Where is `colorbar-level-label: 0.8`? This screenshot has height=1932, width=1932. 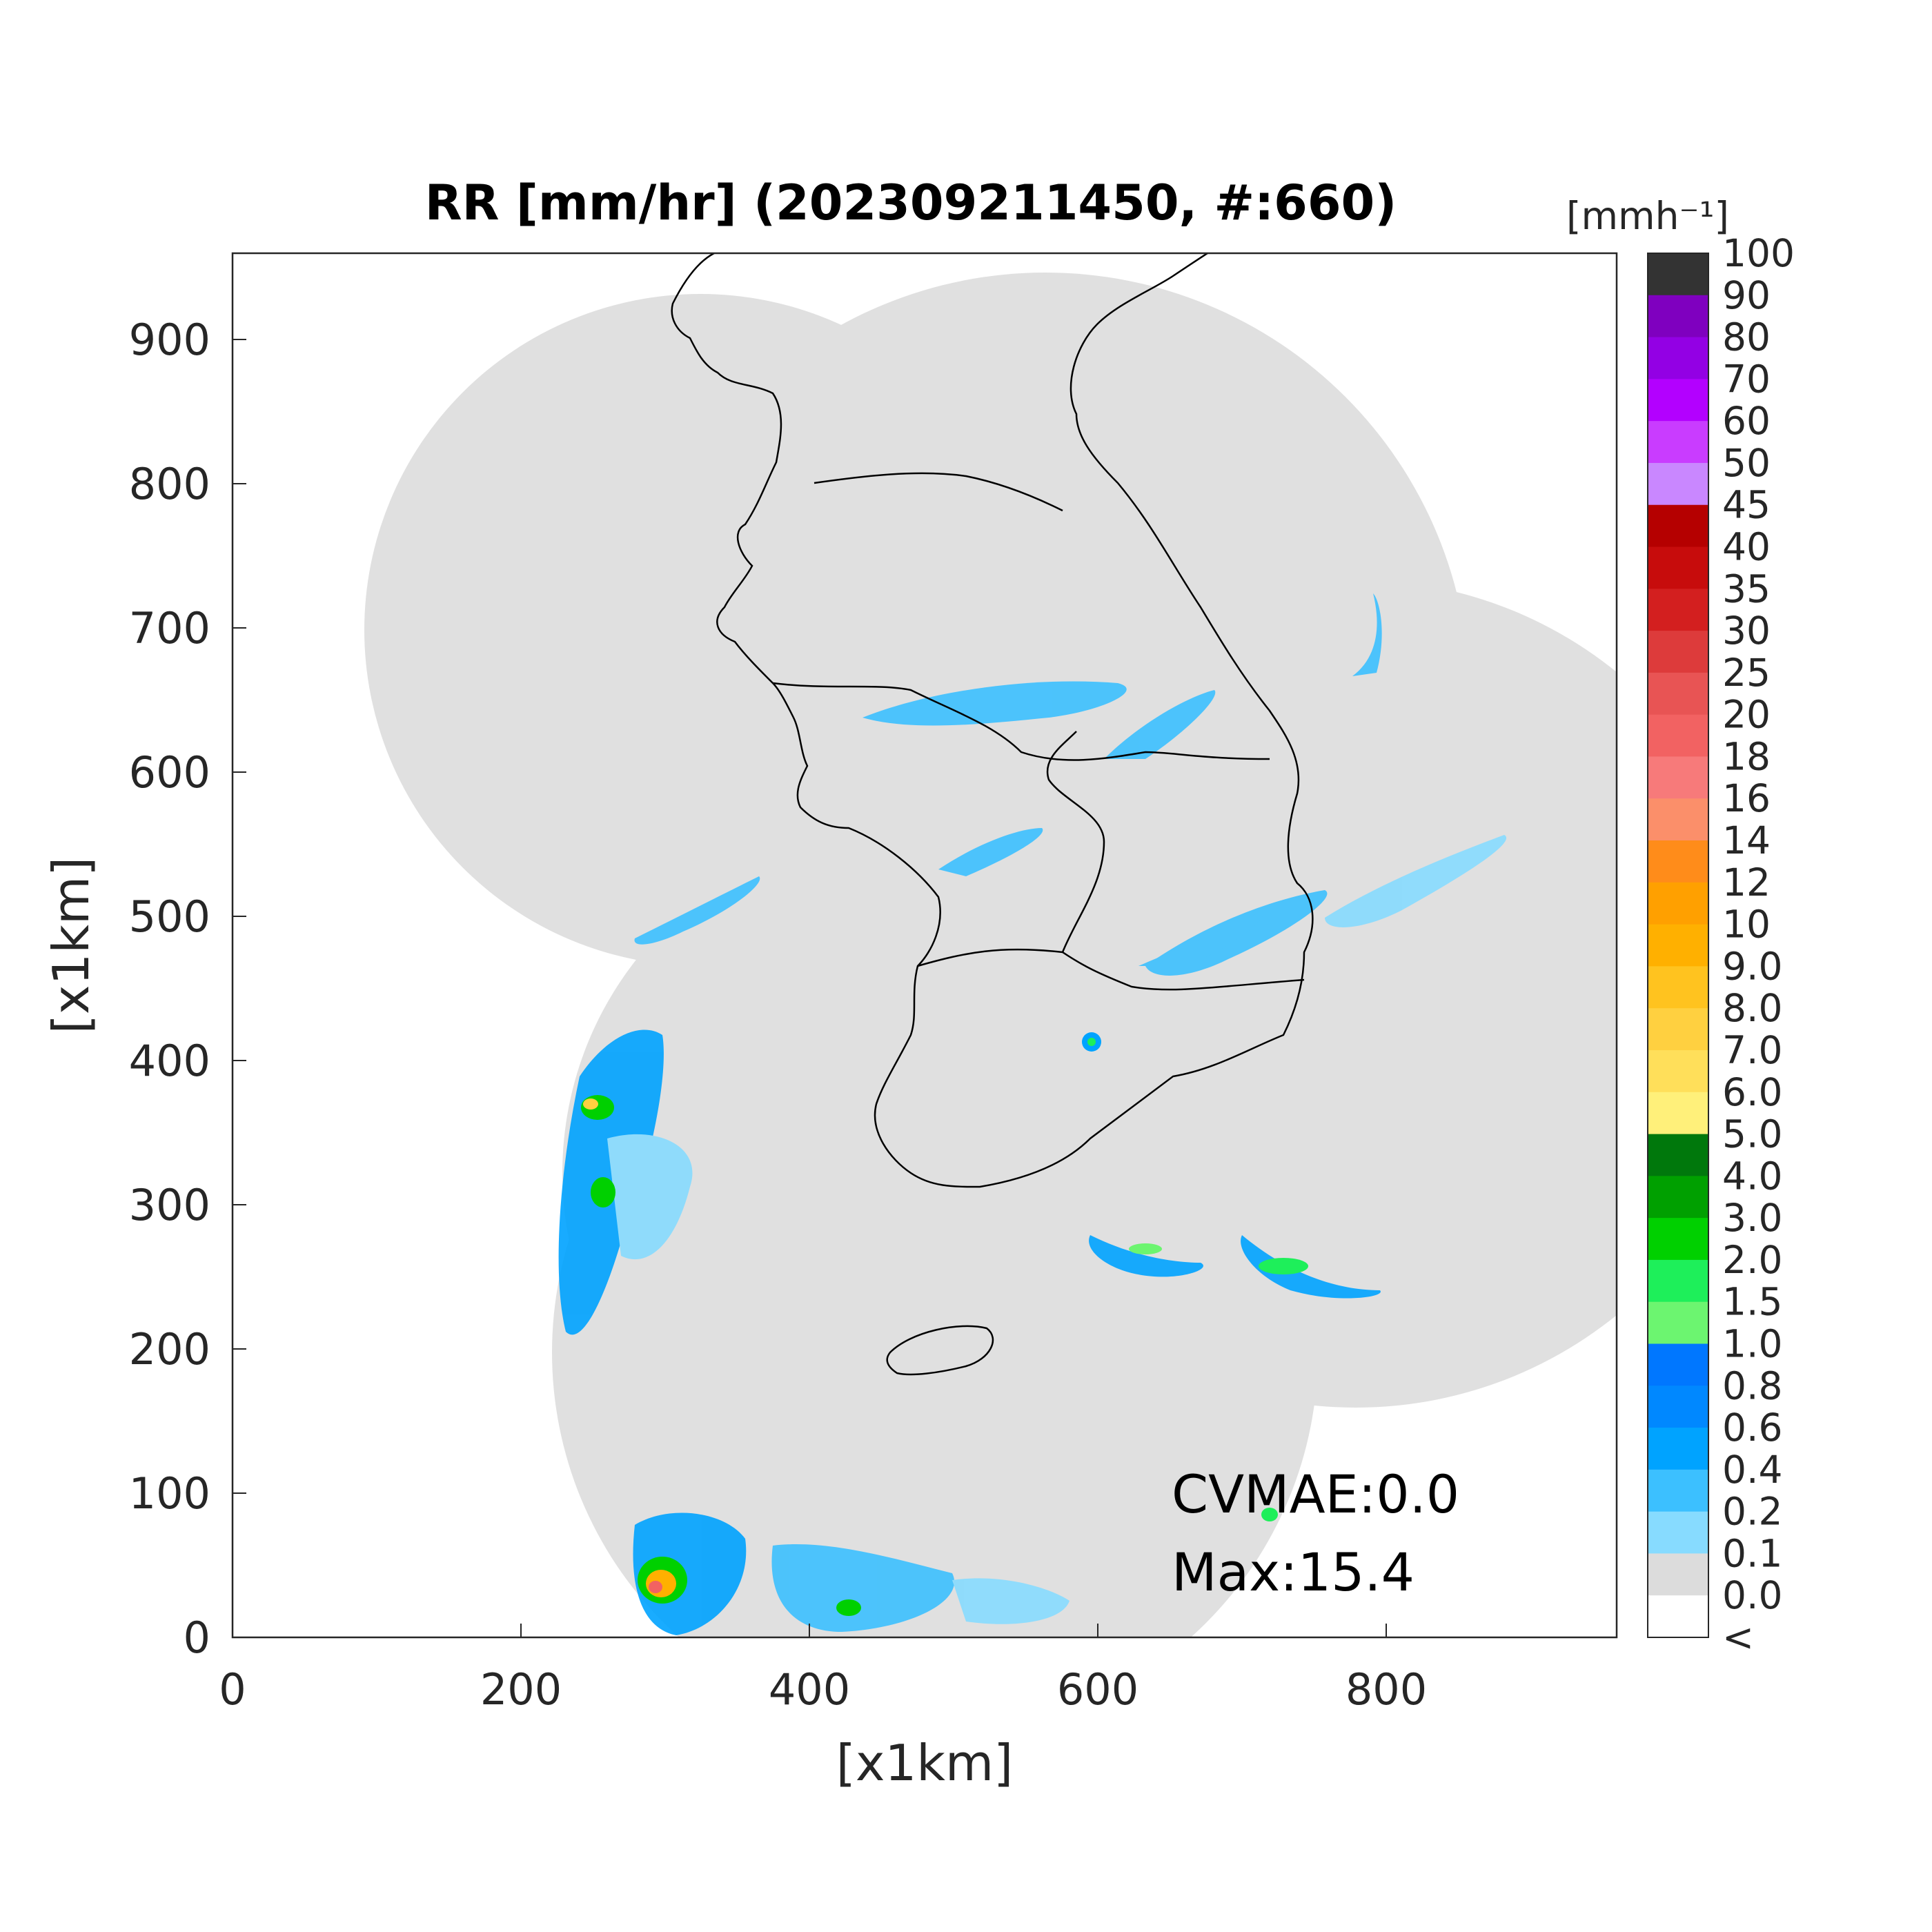
colorbar-level-label: 0.8 is located at coordinates (1752, 1385).